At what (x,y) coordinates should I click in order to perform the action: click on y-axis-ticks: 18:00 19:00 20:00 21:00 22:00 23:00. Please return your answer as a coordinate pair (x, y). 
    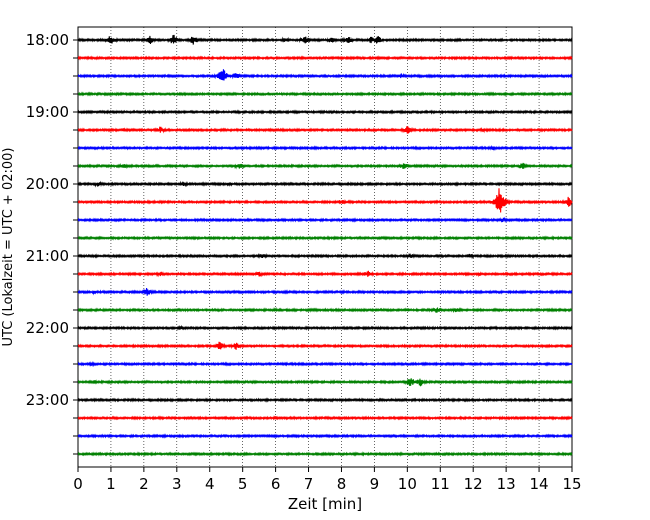
    Looking at the image, I should click on (52, 243).